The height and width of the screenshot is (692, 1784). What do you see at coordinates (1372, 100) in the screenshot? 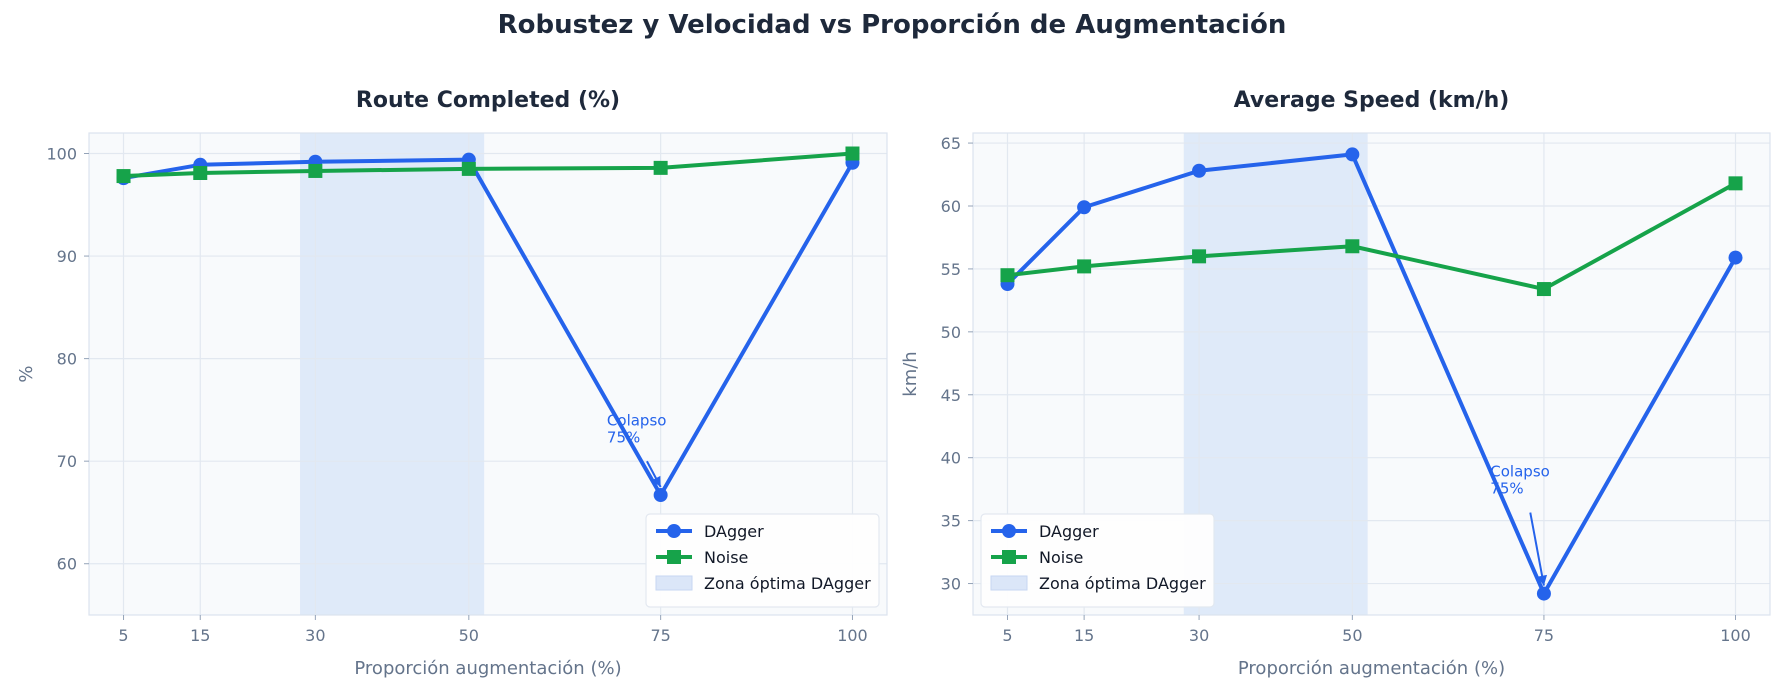
I see `panel-title: Average Speed (km/h)` at bounding box center [1372, 100].